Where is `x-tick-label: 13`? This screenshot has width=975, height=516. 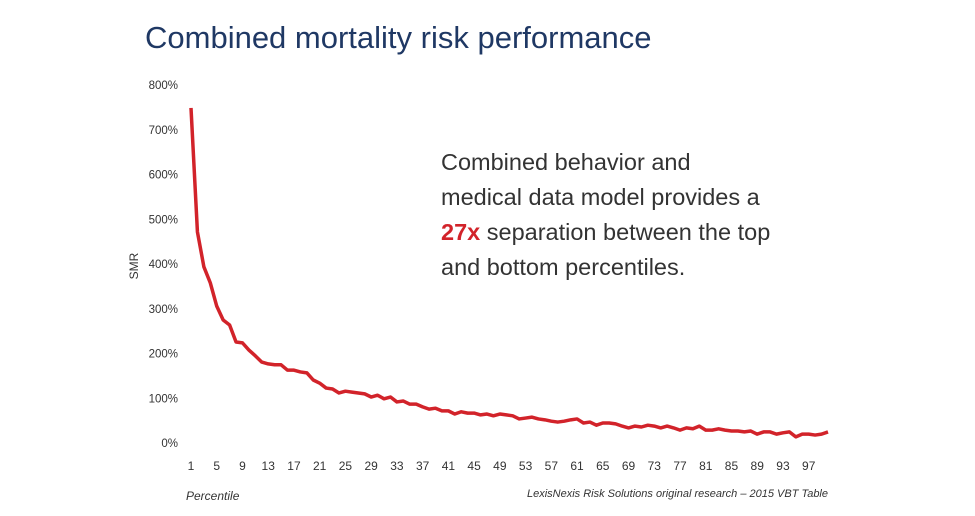 x-tick-label: 13 is located at coordinates (269, 466).